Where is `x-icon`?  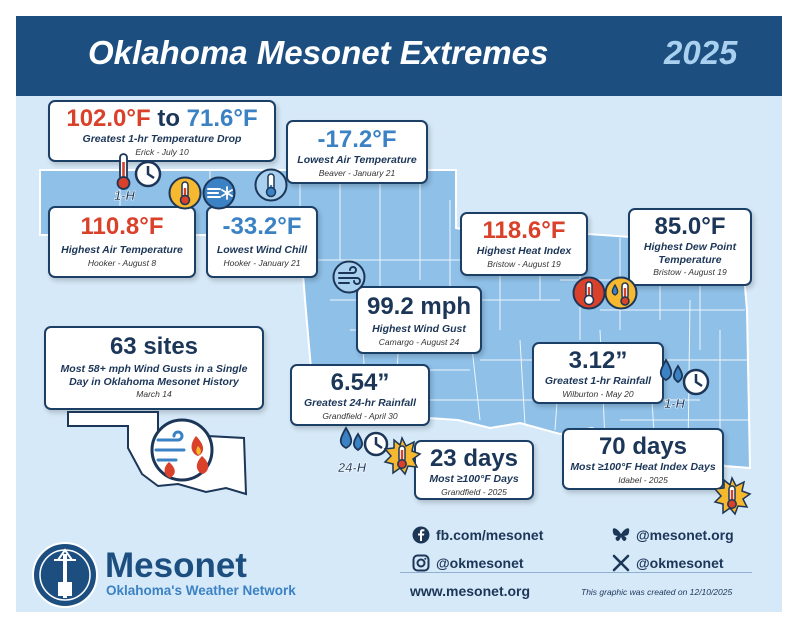 x-icon is located at coordinates (621, 563).